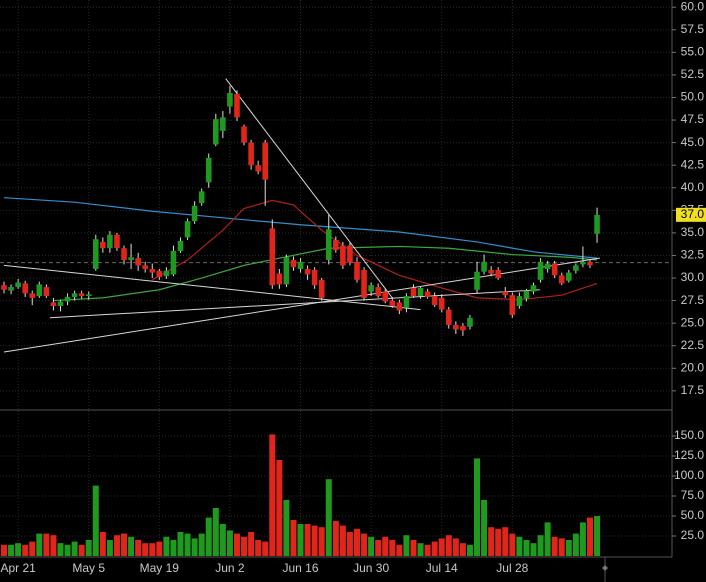 The image size is (706, 582). What do you see at coordinates (693, 119) in the screenshot?
I see `y-tick-label: 47.5` at bounding box center [693, 119].